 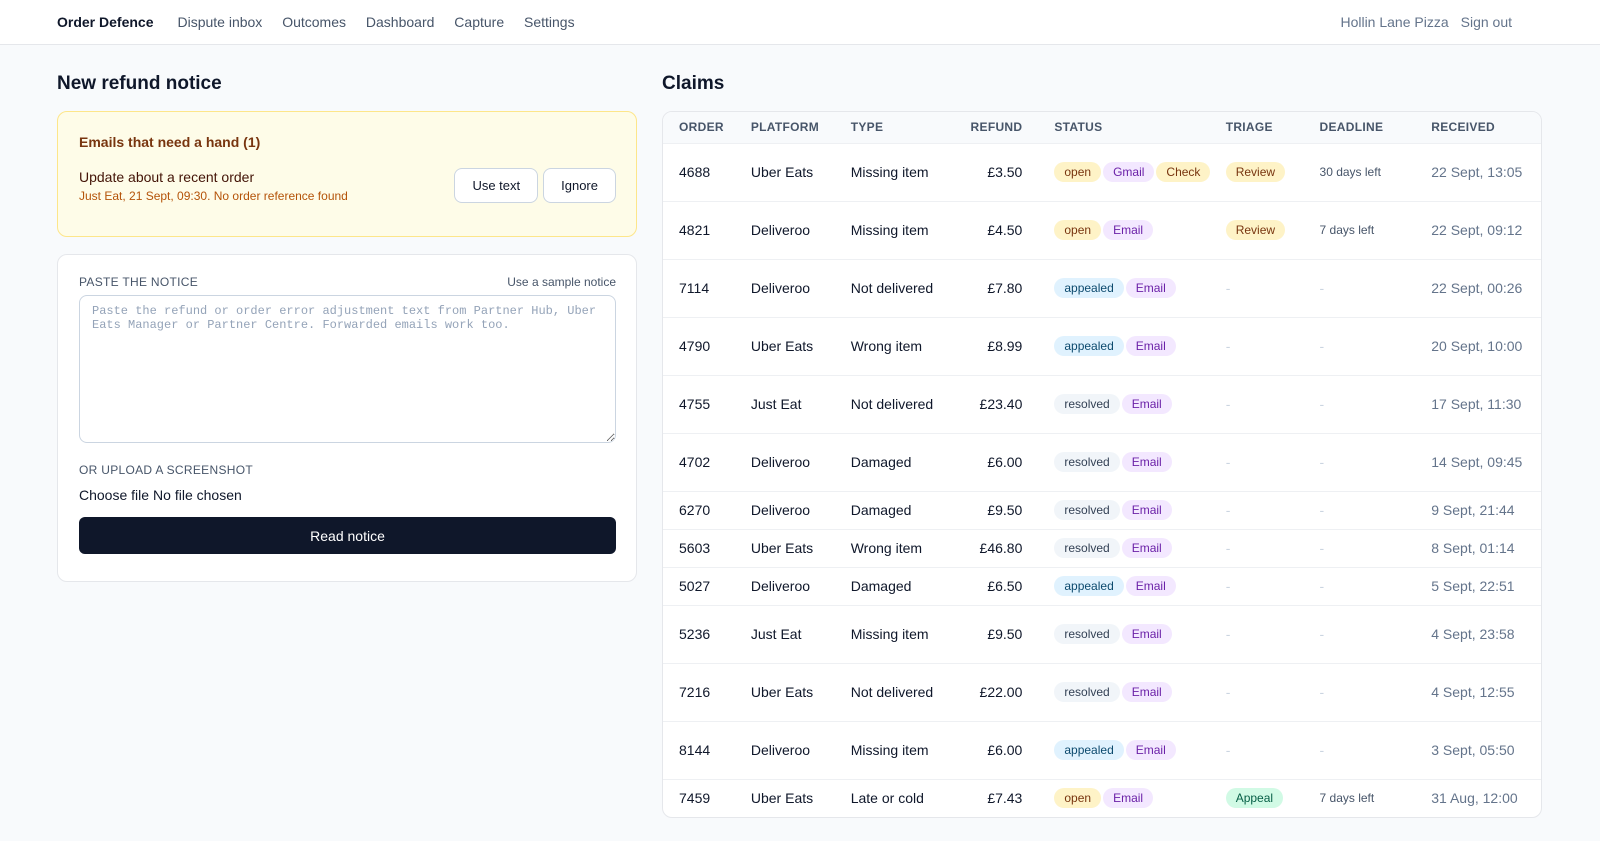 What do you see at coordinates (1134, 127) in the screenshot?
I see `col-status: STATUS` at bounding box center [1134, 127].